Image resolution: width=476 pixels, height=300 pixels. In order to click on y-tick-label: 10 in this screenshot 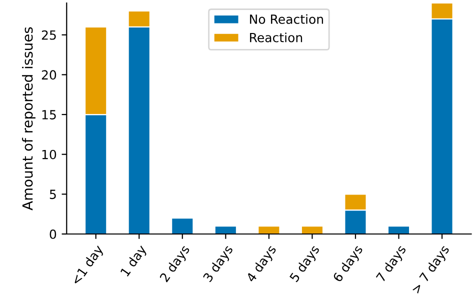, I will do `click(49, 155)`.